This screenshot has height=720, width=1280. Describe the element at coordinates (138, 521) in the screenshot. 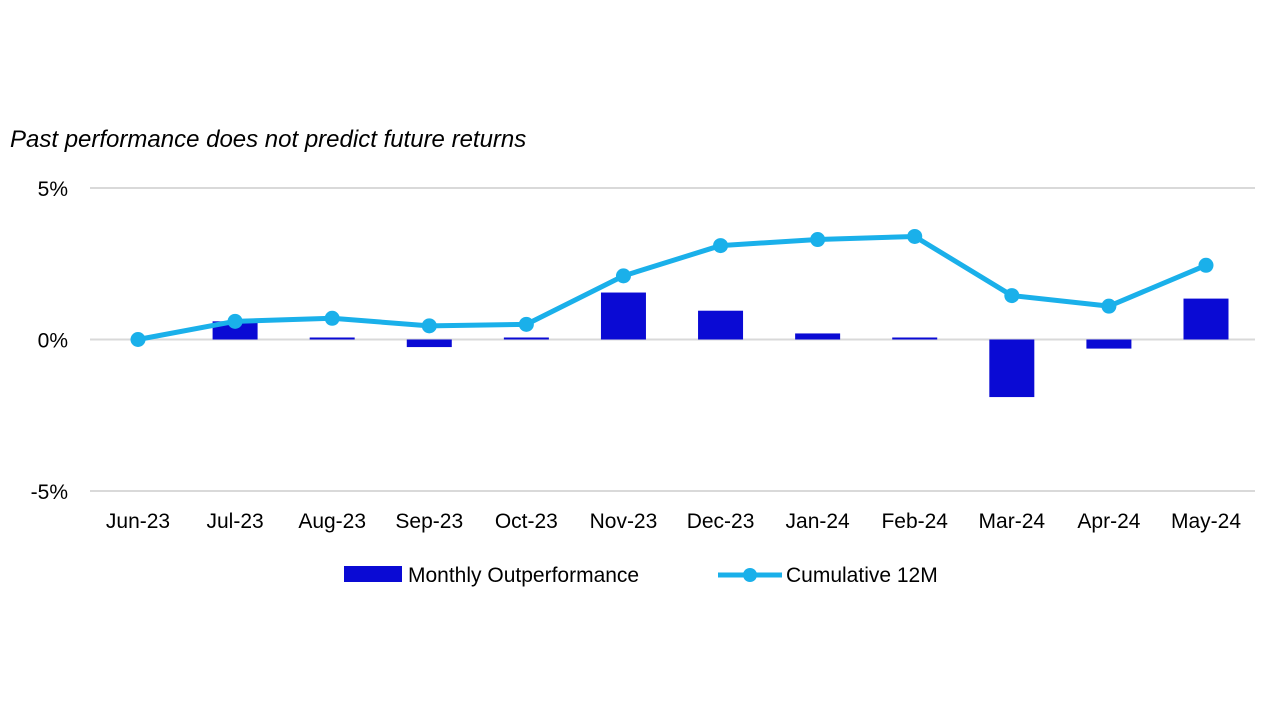

I see `x-tick-label: Jun-23` at that location.